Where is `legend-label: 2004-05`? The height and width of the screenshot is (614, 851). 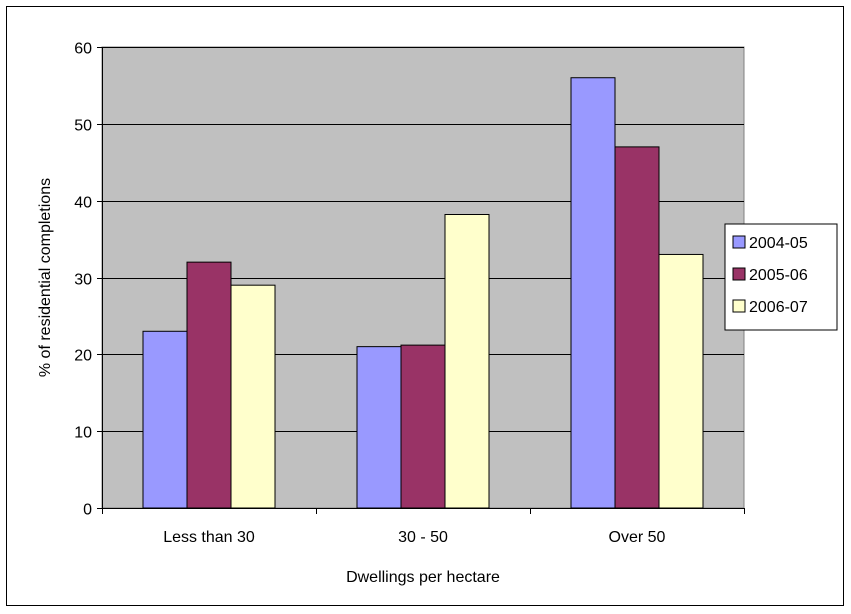 legend-label: 2004-05 is located at coordinates (778, 243).